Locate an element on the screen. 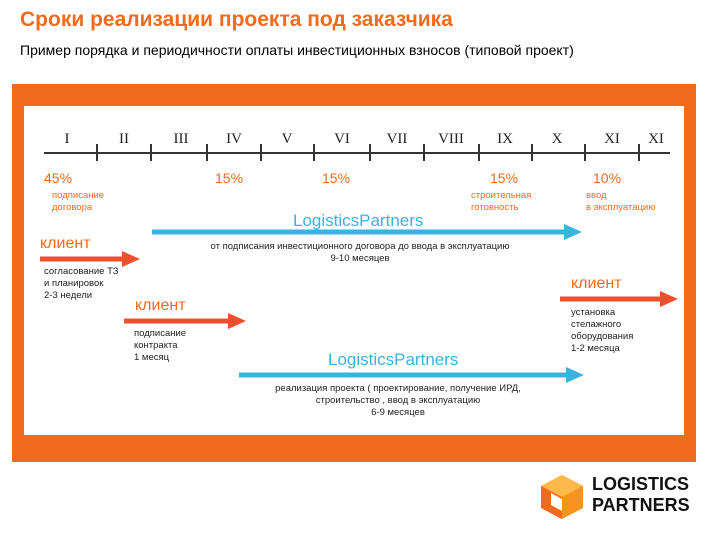 The height and width of the screenshot is (540, 720). month-label: II is located at coordinates (124, 139).